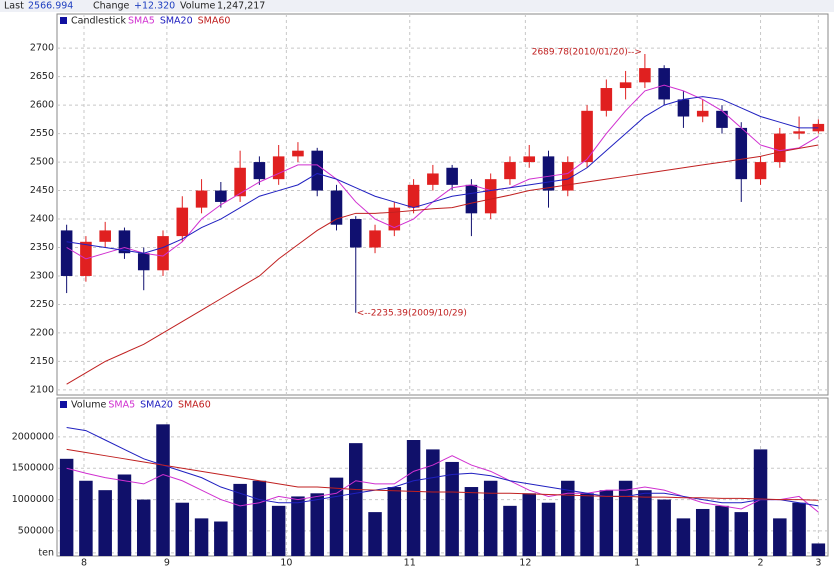  Describe the element at coordinates (42, 361) in the screenshot. I see `y-tick-label: 2150` at that location.